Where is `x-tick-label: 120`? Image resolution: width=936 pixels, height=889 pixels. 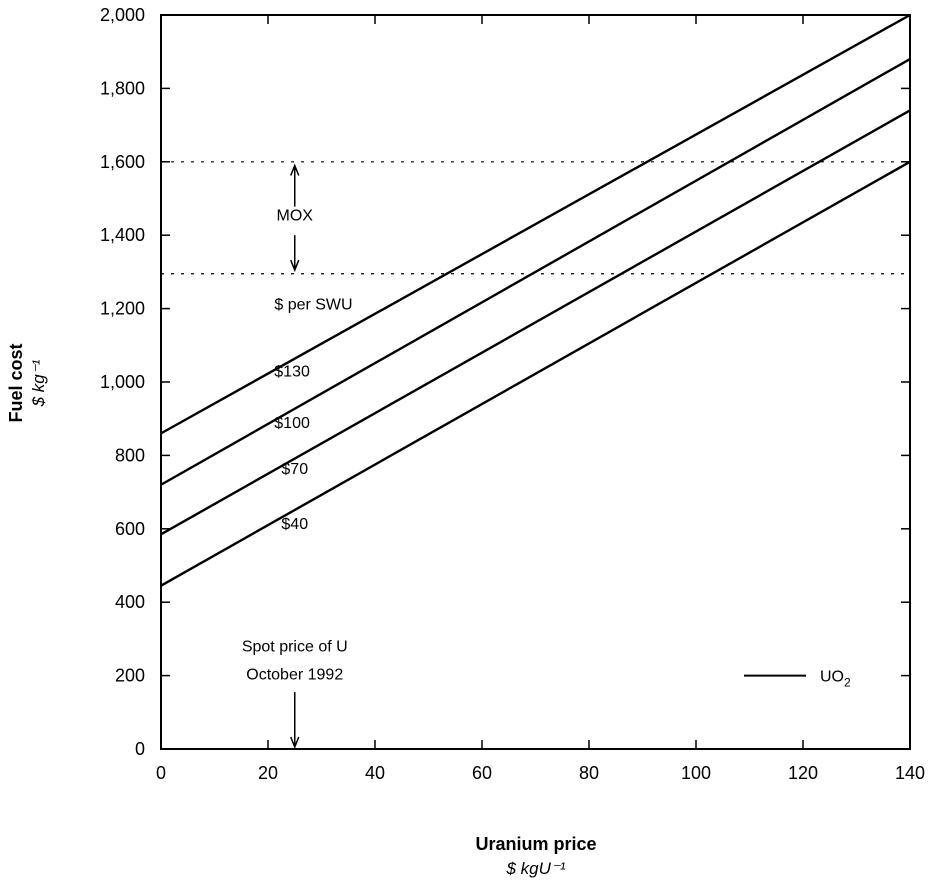 x-tick-label: 120 is located at coordinates (803, 773).